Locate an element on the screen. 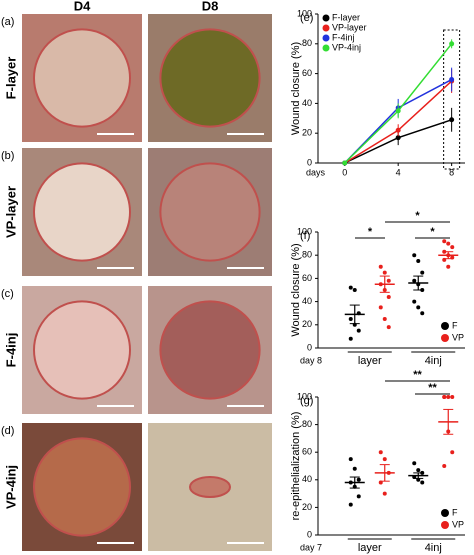 The image size is (474, 555). legend-label: VP-4inj is located at coordinates (346, 47).